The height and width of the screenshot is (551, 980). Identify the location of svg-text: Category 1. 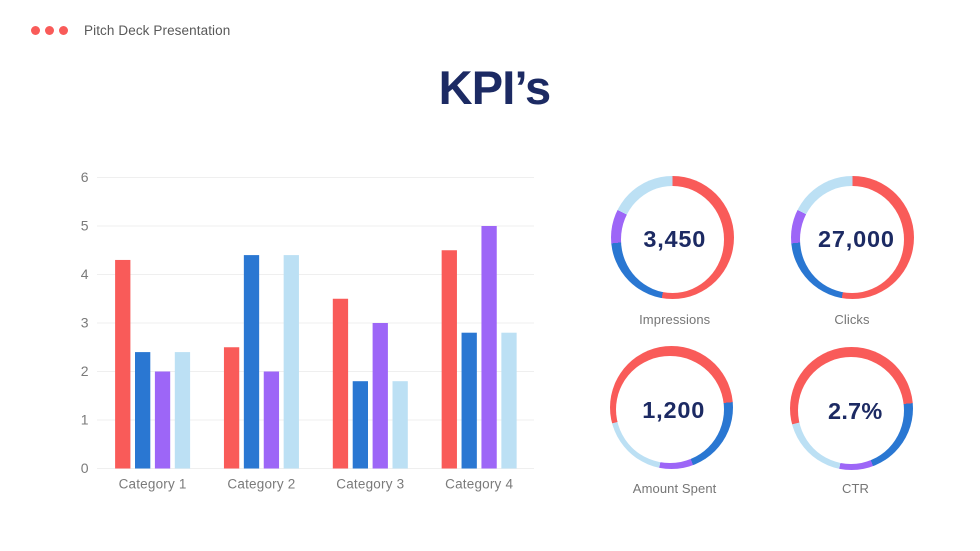
(153, 484).